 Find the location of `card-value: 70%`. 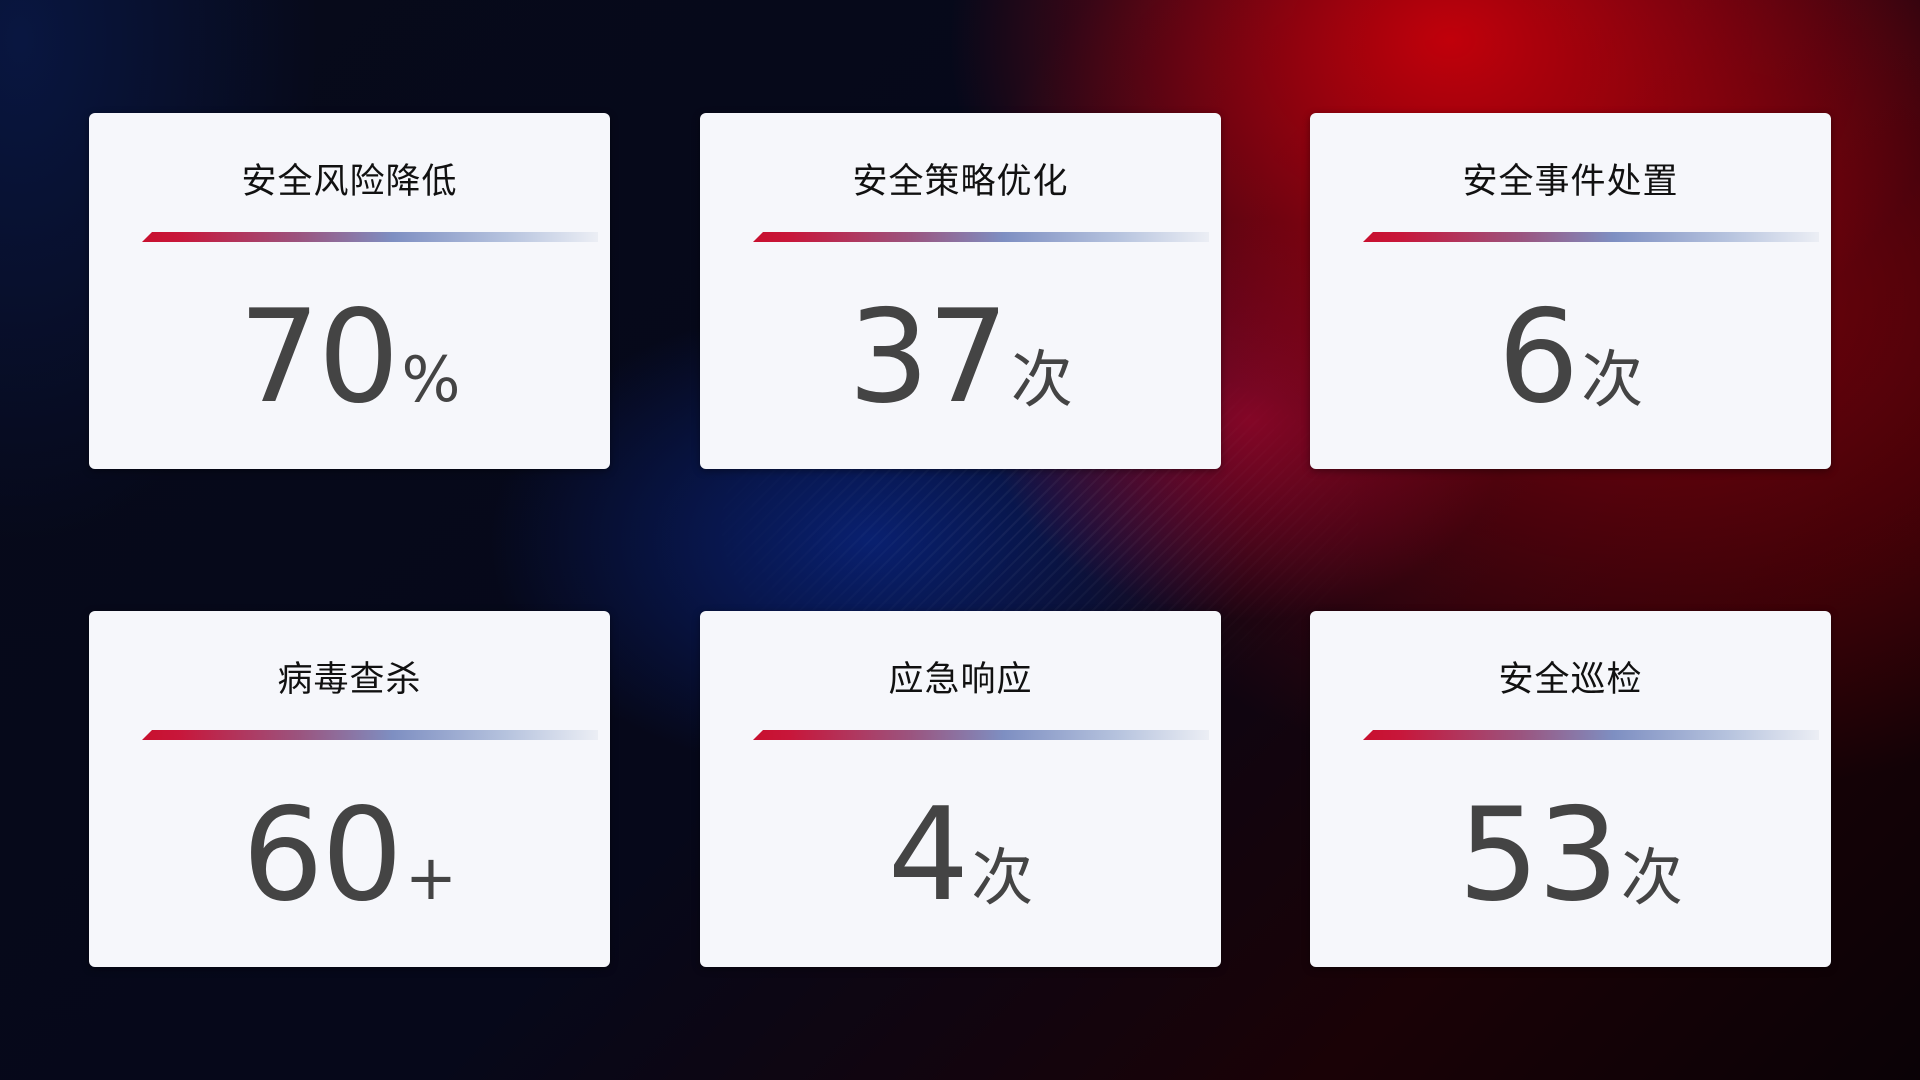

card-value: 70% is located at coordinates (349, 357).